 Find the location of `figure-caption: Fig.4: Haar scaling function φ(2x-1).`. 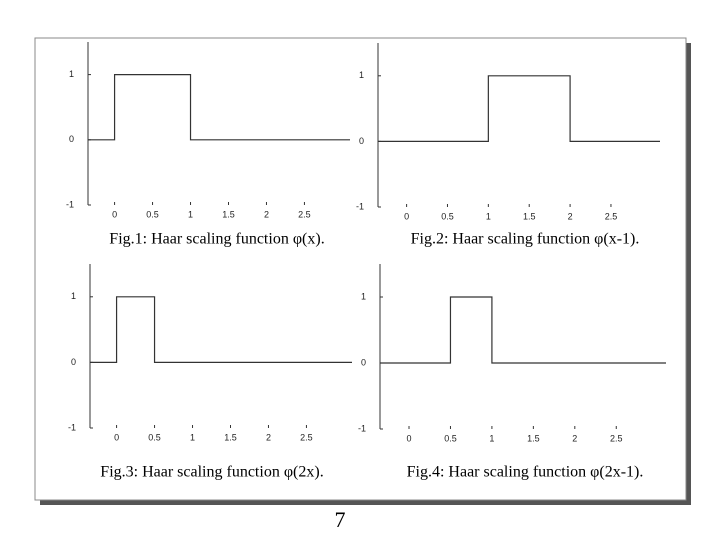

figure-caption: Fig.4: Haar scaling function φ(2x-1). is located at coordinates (525, 472).